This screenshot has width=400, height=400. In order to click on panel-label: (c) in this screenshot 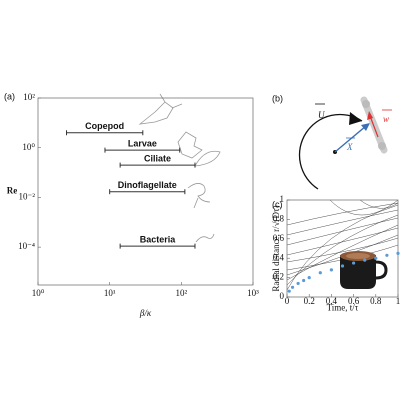, I will do `click(277, 204)`.